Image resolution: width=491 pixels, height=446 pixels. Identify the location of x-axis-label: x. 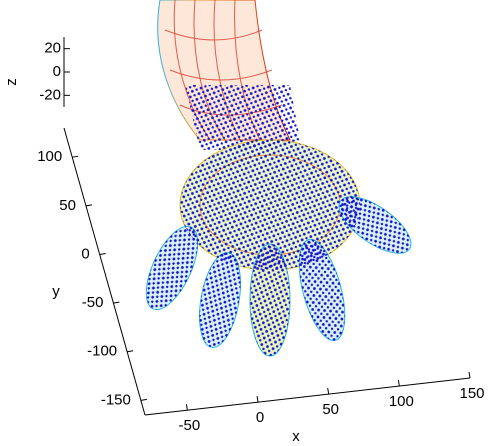
(296, 436).